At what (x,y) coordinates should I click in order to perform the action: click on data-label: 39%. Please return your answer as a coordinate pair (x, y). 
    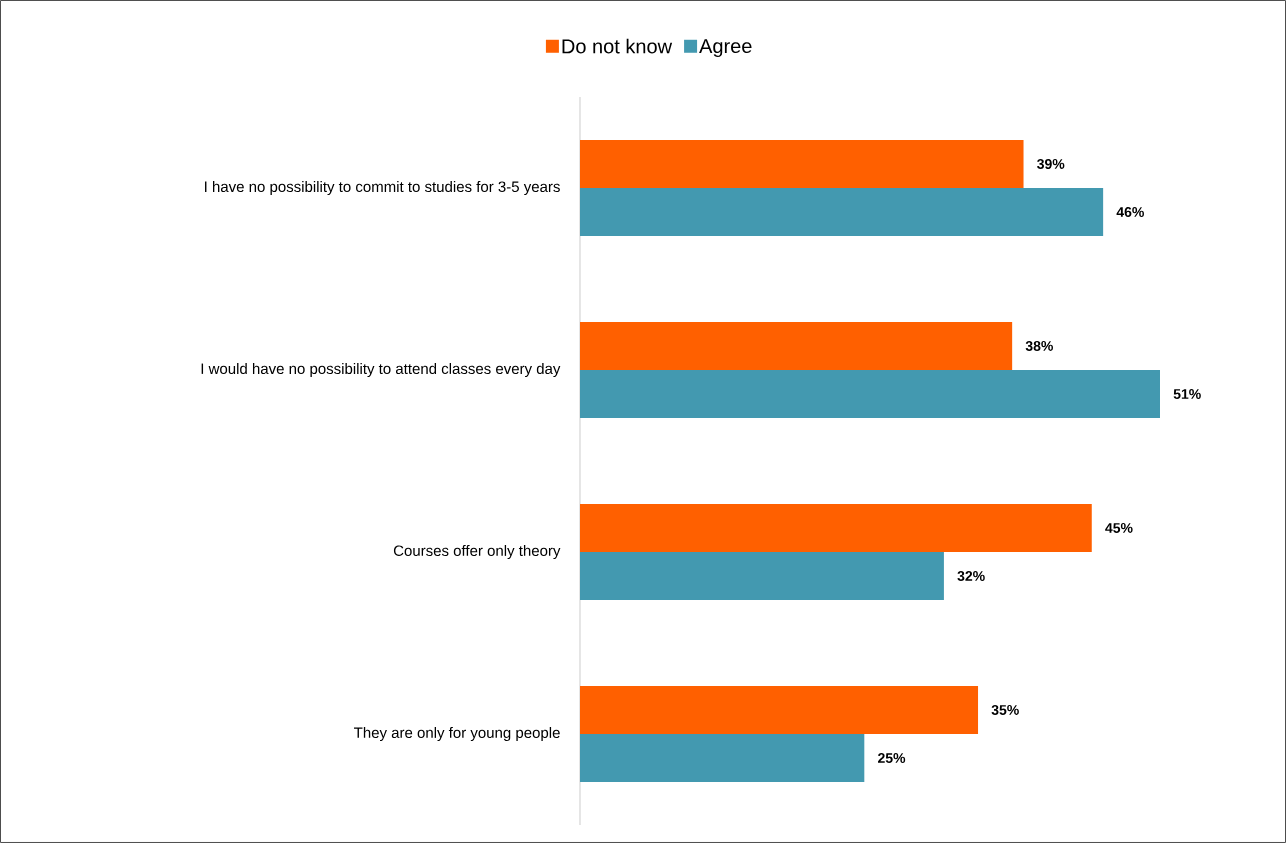
    Looking at the image, I should click on (1051, 164).